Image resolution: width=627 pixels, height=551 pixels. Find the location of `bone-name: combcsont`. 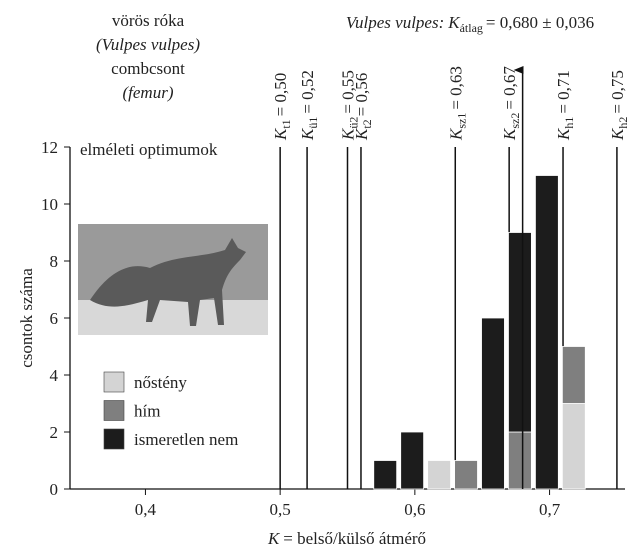

bone-name: combcsont is located at coordinates (148, 68).